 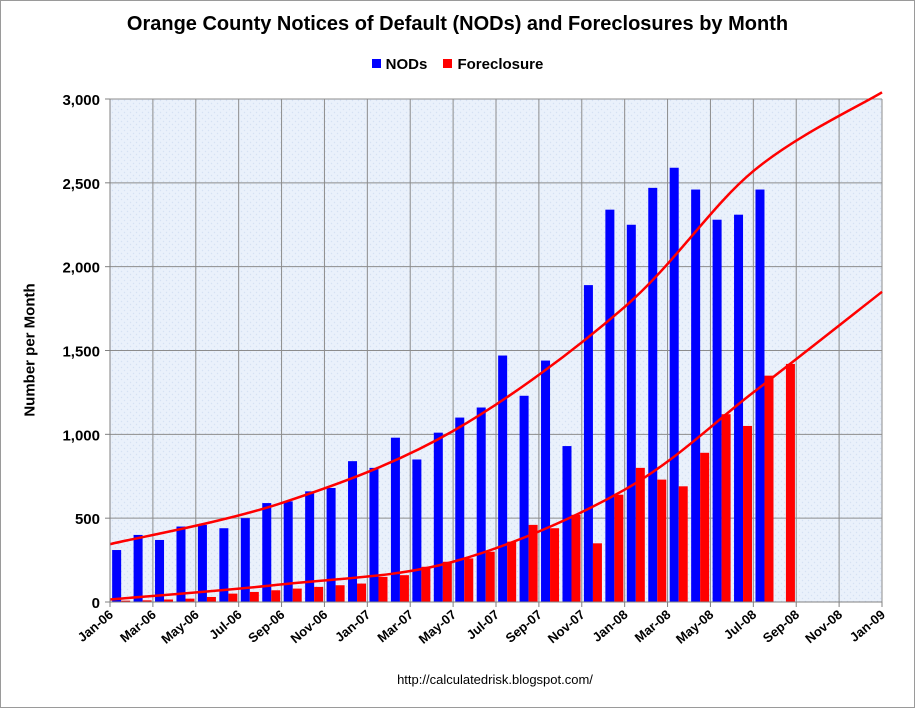 What do you see at coordinates (781, 626) in the screenshot?
I see `x-tick-label-16: Sep-08` at bounding box center [781, 626].